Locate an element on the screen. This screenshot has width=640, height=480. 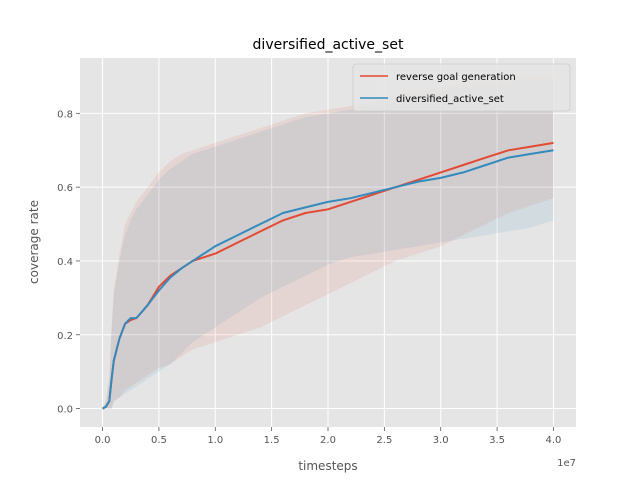
legend-label-diversified-active-set: diversified_active_set is located at coordinates (450, 99).